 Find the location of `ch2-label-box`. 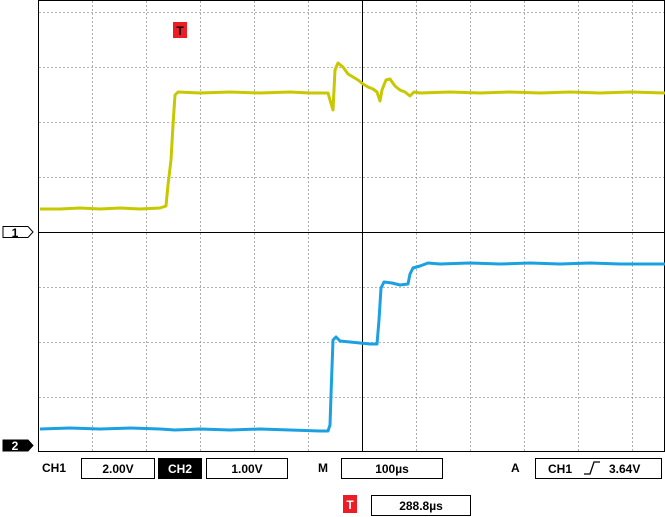

ch2-label-box is located at coordinates (180, 468).